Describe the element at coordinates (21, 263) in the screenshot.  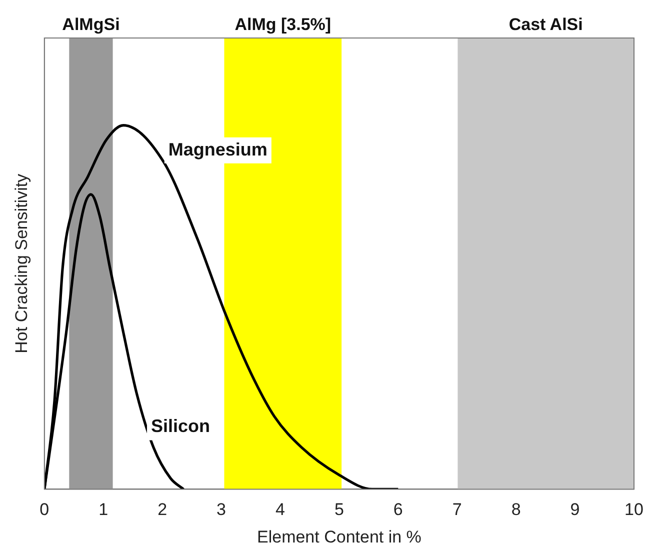
I see `y-axis-title: Hot Cracking Sensitivity` at that location.